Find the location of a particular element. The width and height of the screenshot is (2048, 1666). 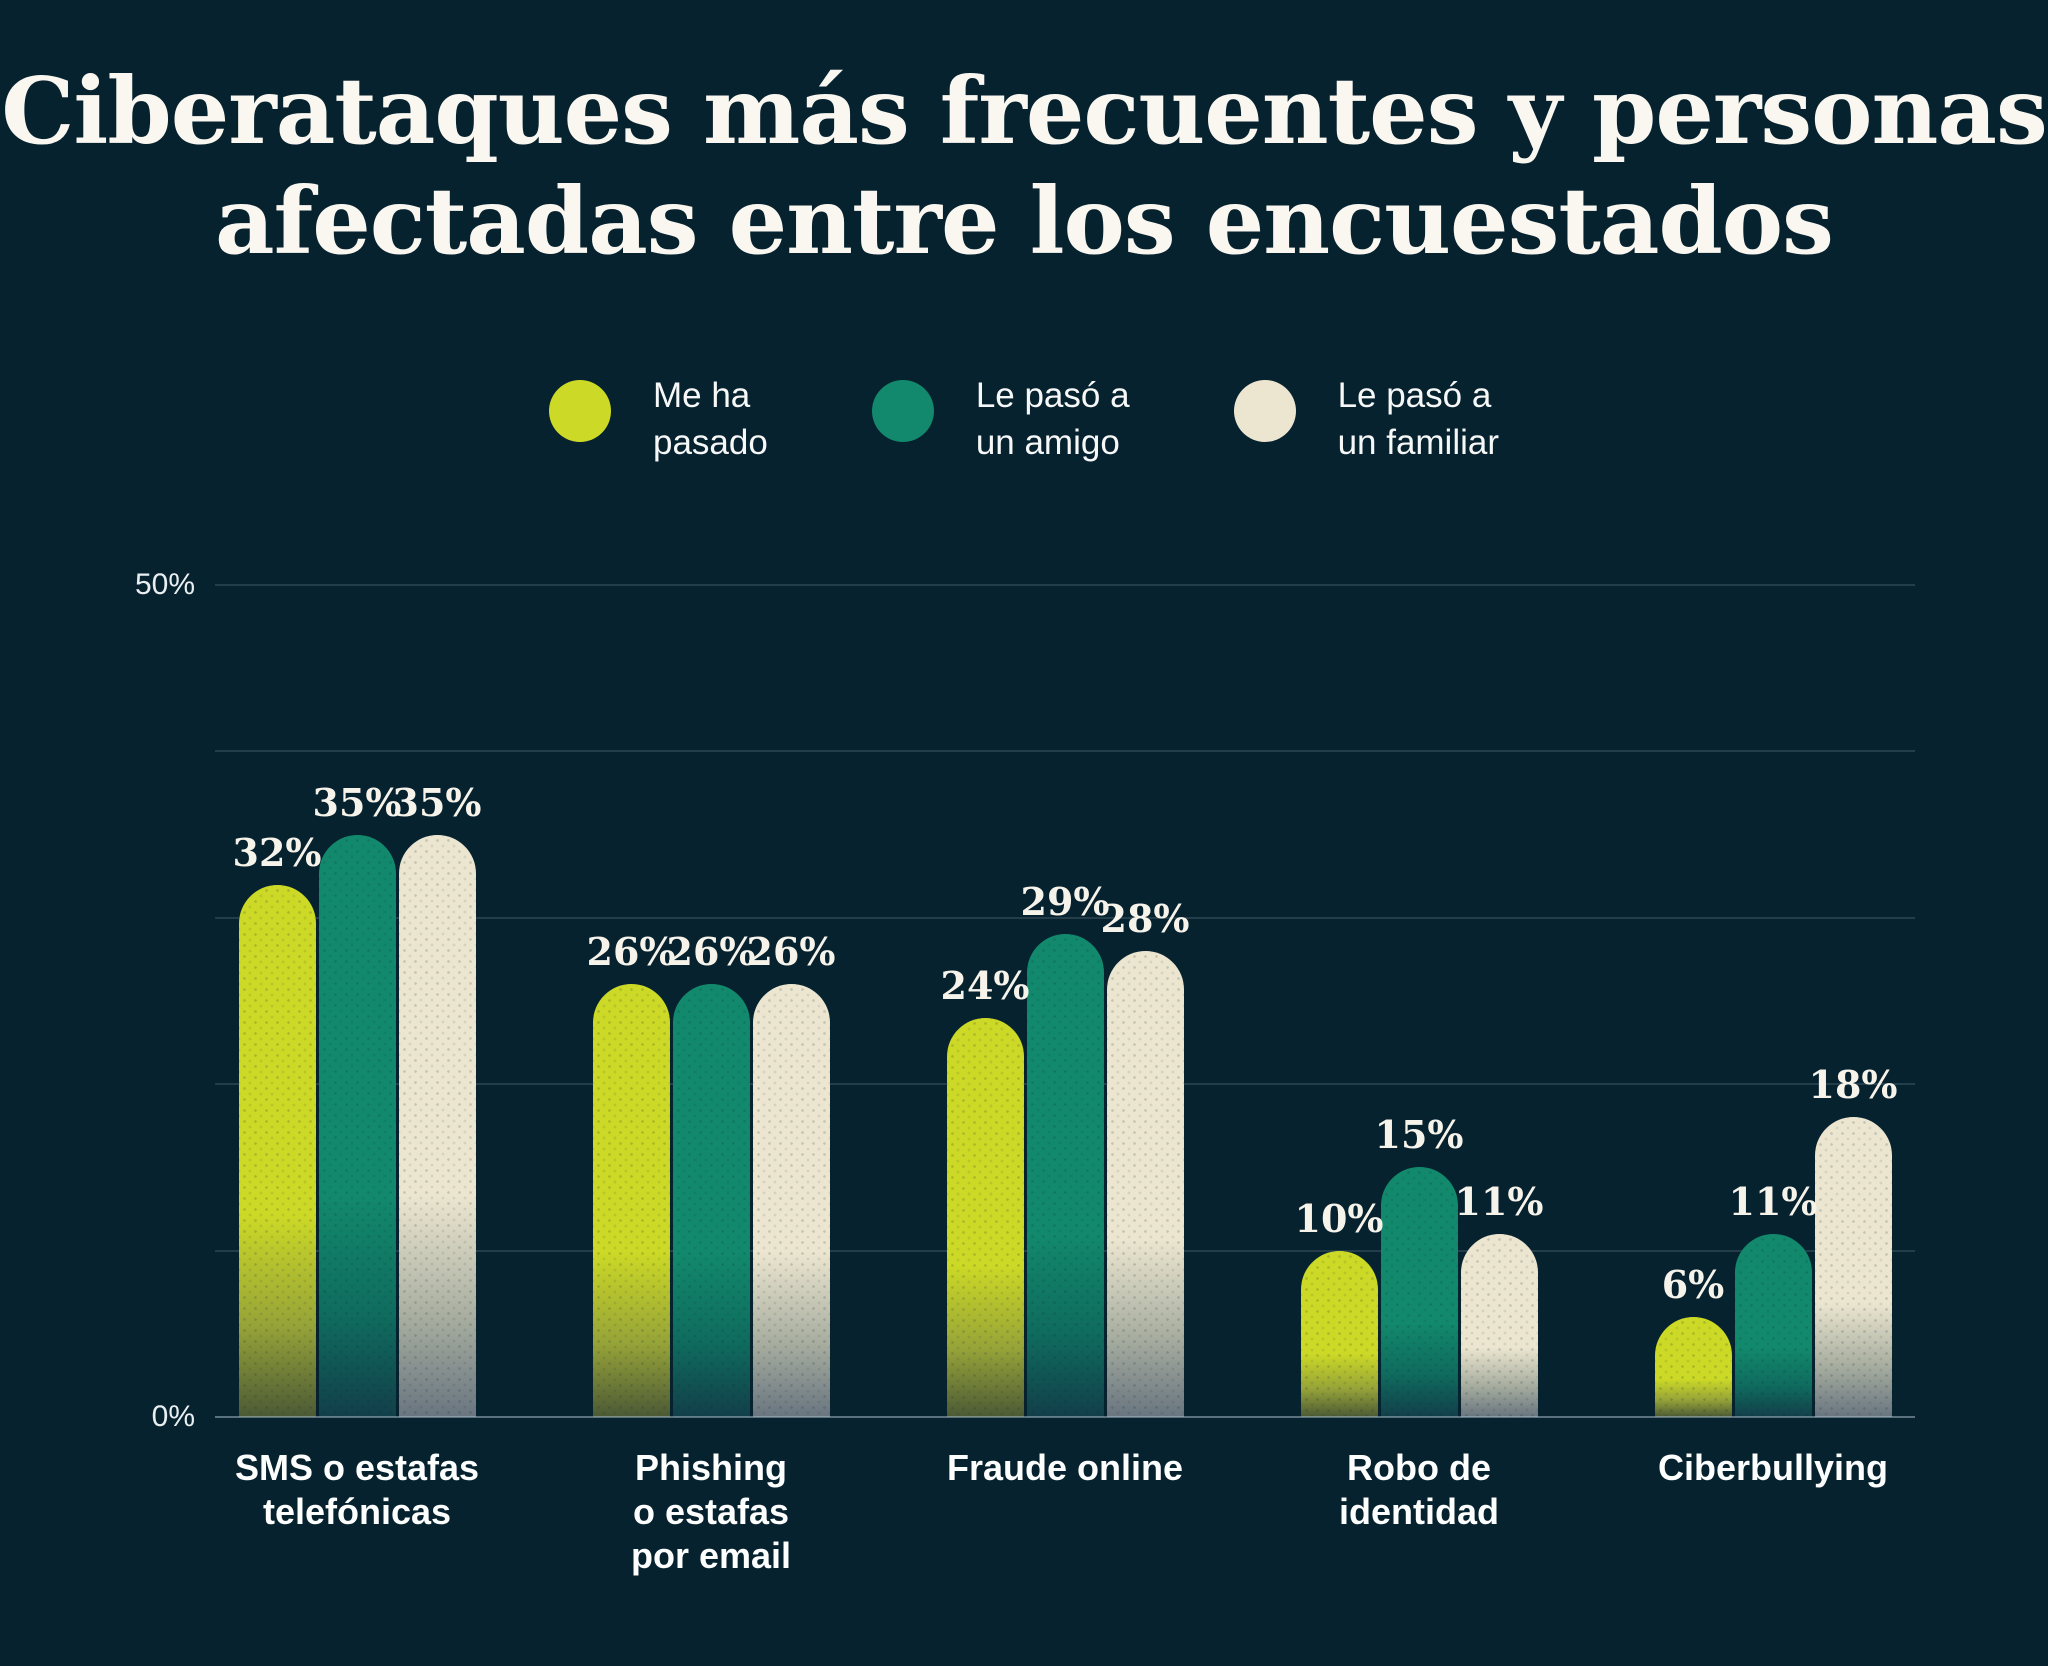

bar-le-pas-a-un-familiar-cat5 is located at coordinates (1853, 1267).